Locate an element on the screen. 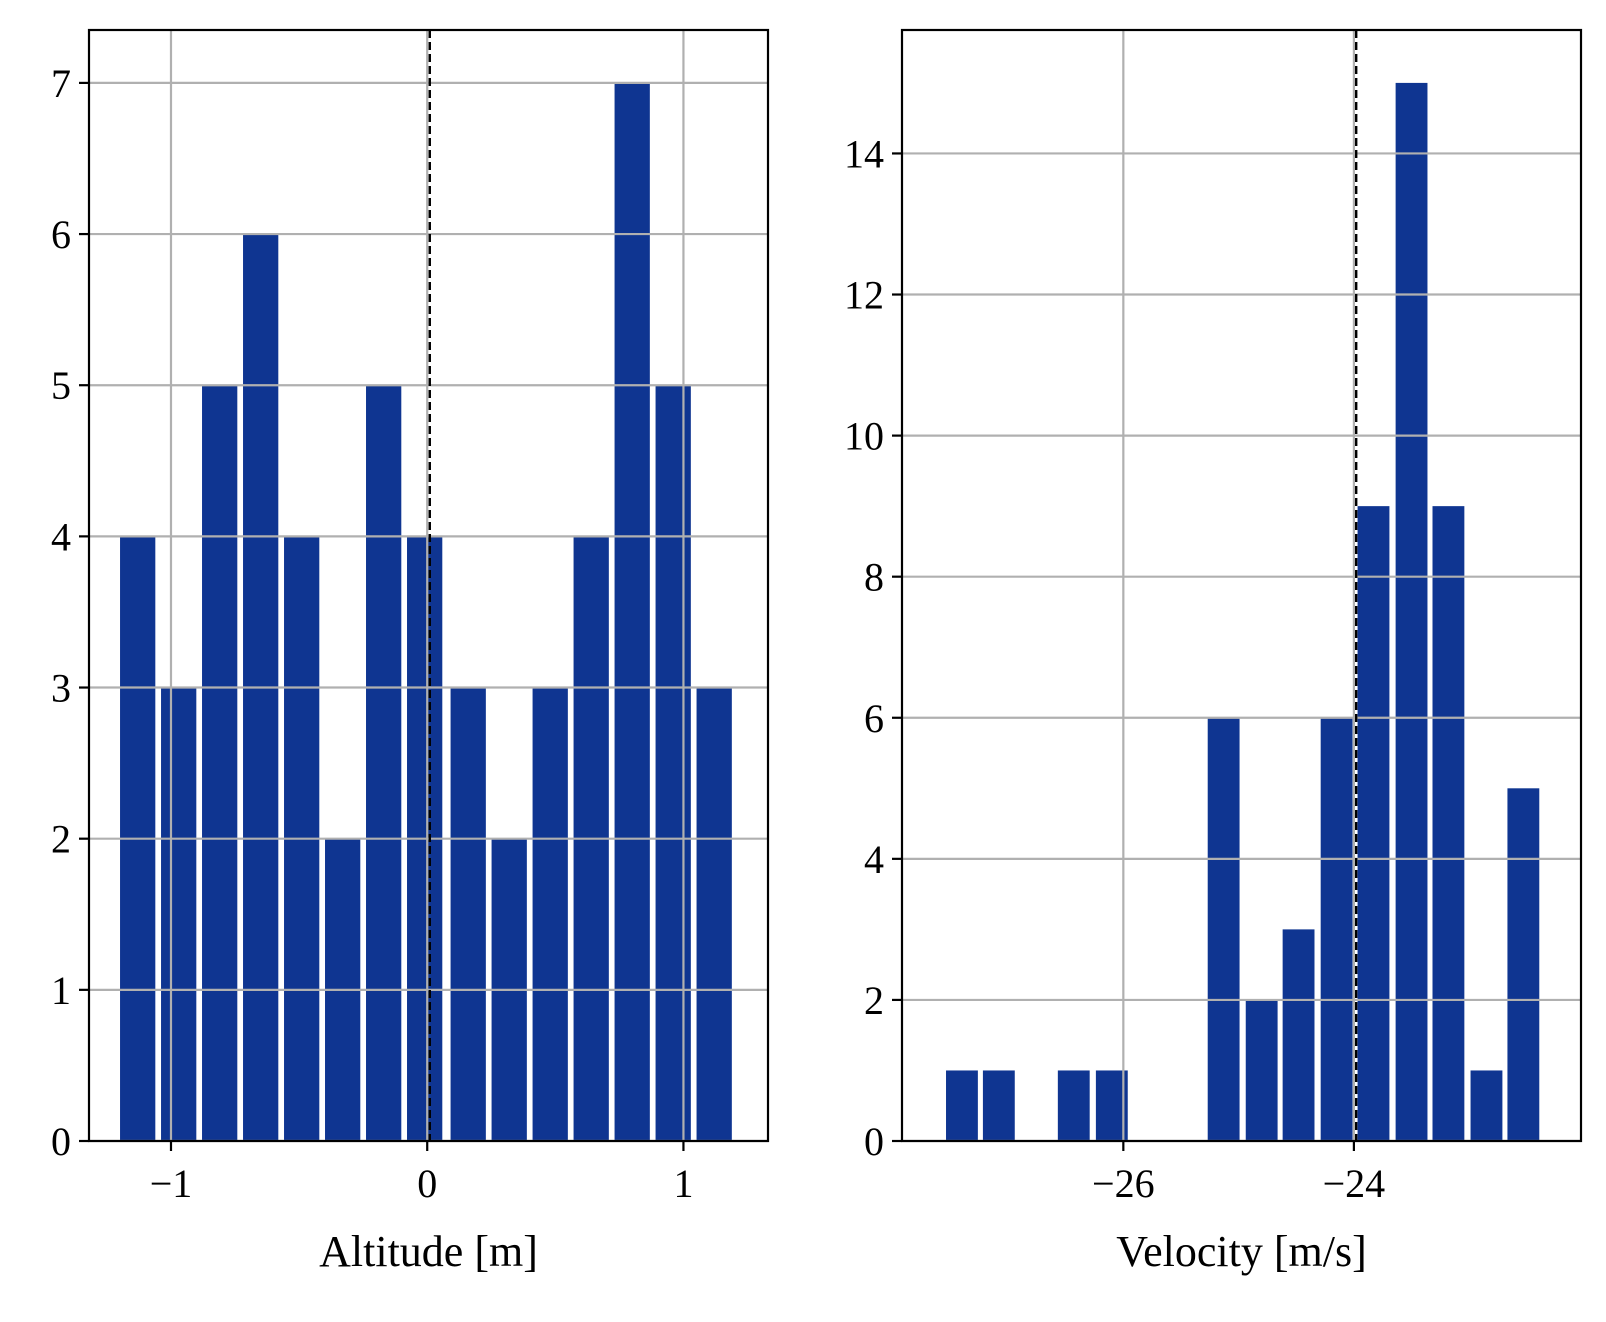  velocity-y-tick-label: 14 is located at coordinates (864, 153).